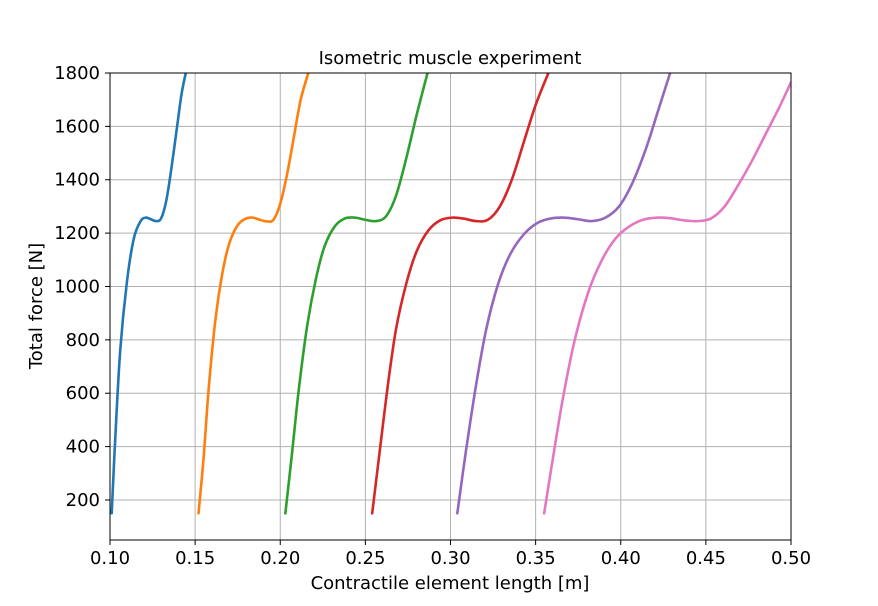 This screenshot has height=606, width=878. Describe the element at coordinates (450, 58) in the screenshot. I see `chart-title: Isometric muscle experiment` at that location.